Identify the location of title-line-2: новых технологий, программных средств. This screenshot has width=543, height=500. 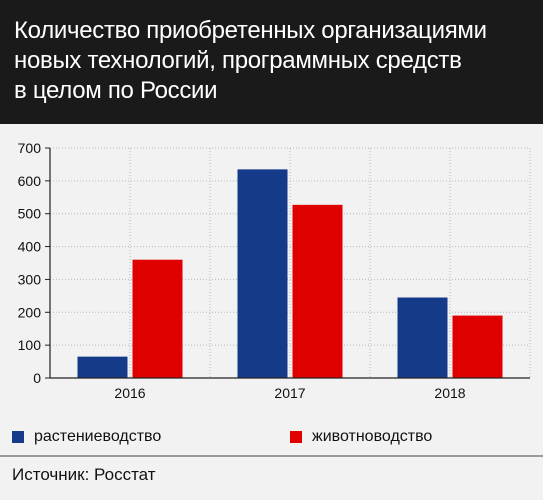
(238, 60).